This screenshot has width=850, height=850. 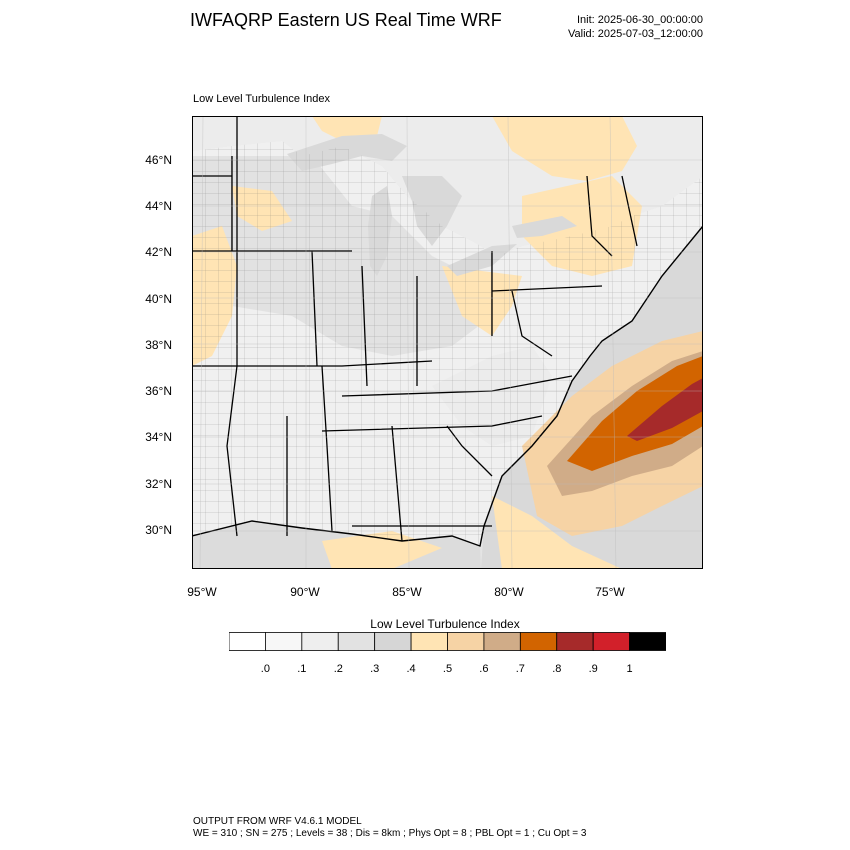 What do you see at coordinates (202, 592) in the screenshot?
I see `lon-label: 95°W` at bounding box center [202, 592].